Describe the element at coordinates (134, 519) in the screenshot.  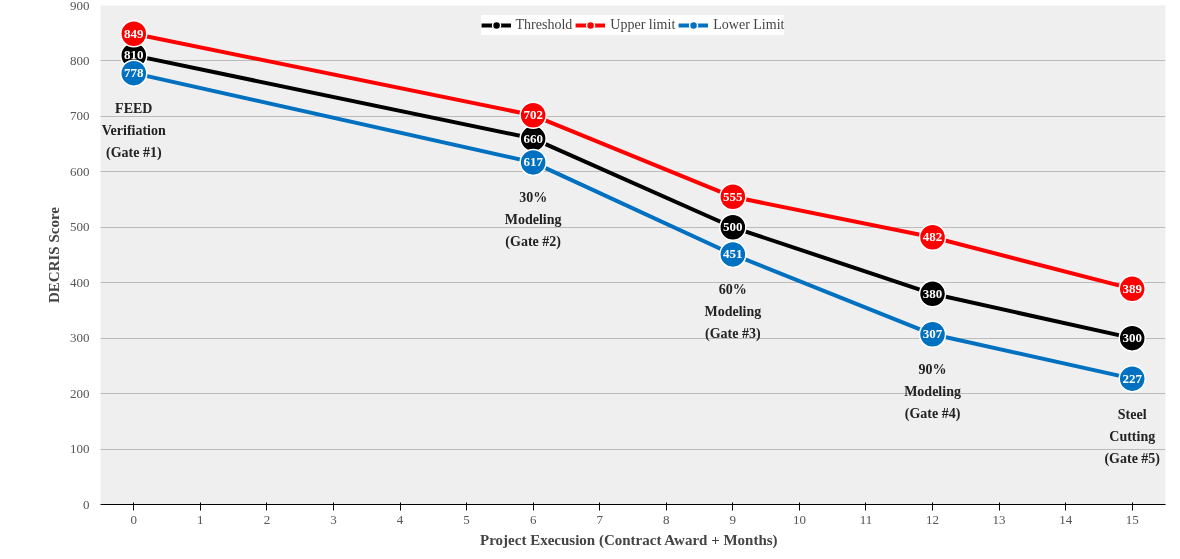
I see `x-tick-label: 0` at that location.